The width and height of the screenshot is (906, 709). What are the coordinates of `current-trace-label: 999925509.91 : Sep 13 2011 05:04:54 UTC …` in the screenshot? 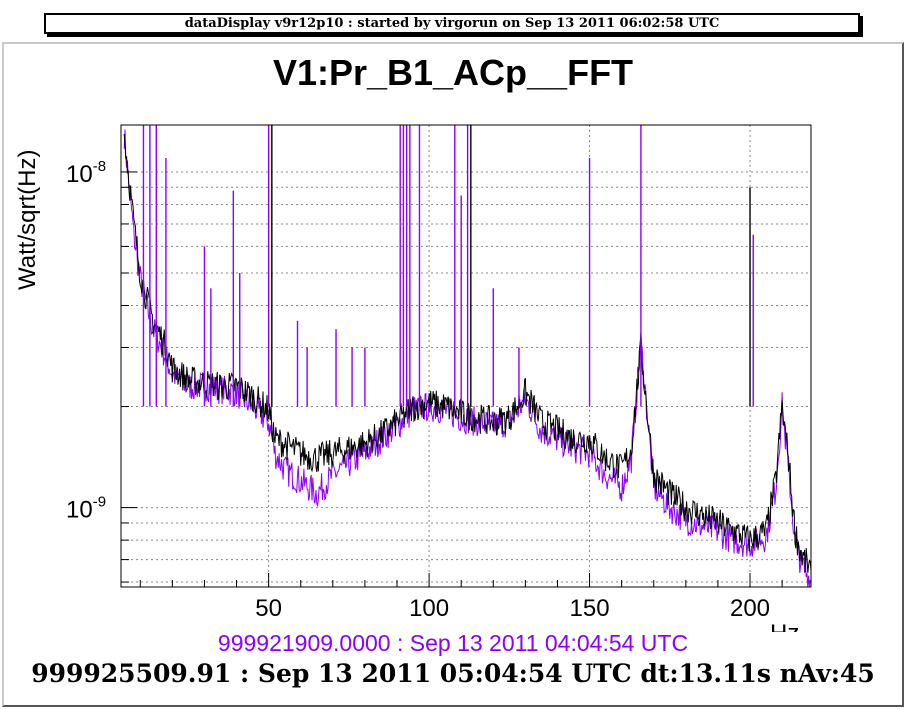 It's located at (453, 673).